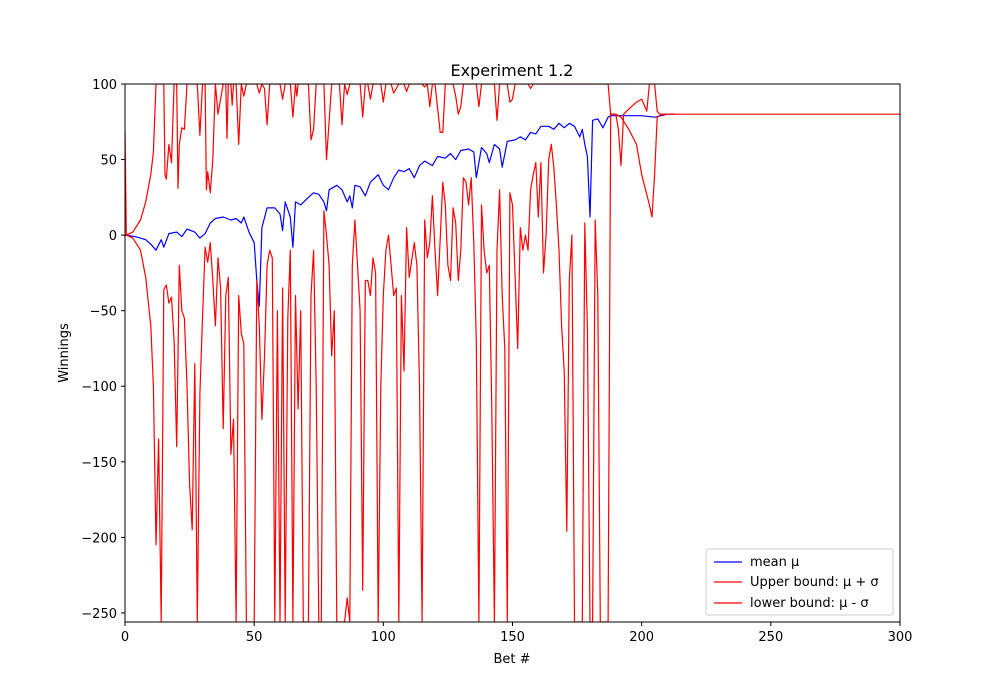  What do you see at coordinates (512, 70) in the screenshot?
I see `chart-title: Experiment 1.2` at bounding box center [512, 70].